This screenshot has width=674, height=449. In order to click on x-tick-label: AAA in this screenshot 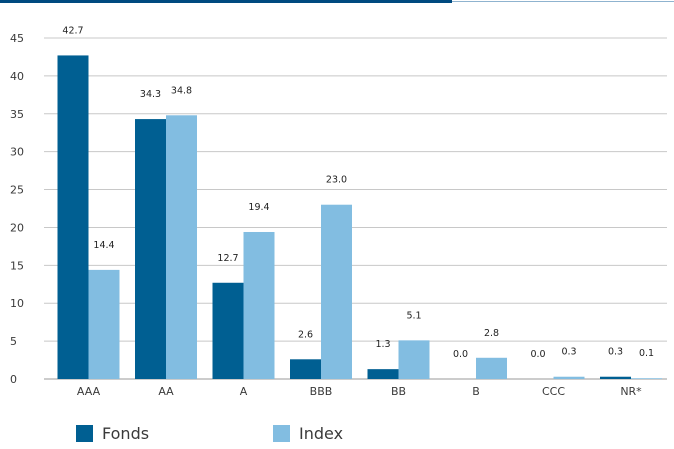, I will do `click(89, 391)`.